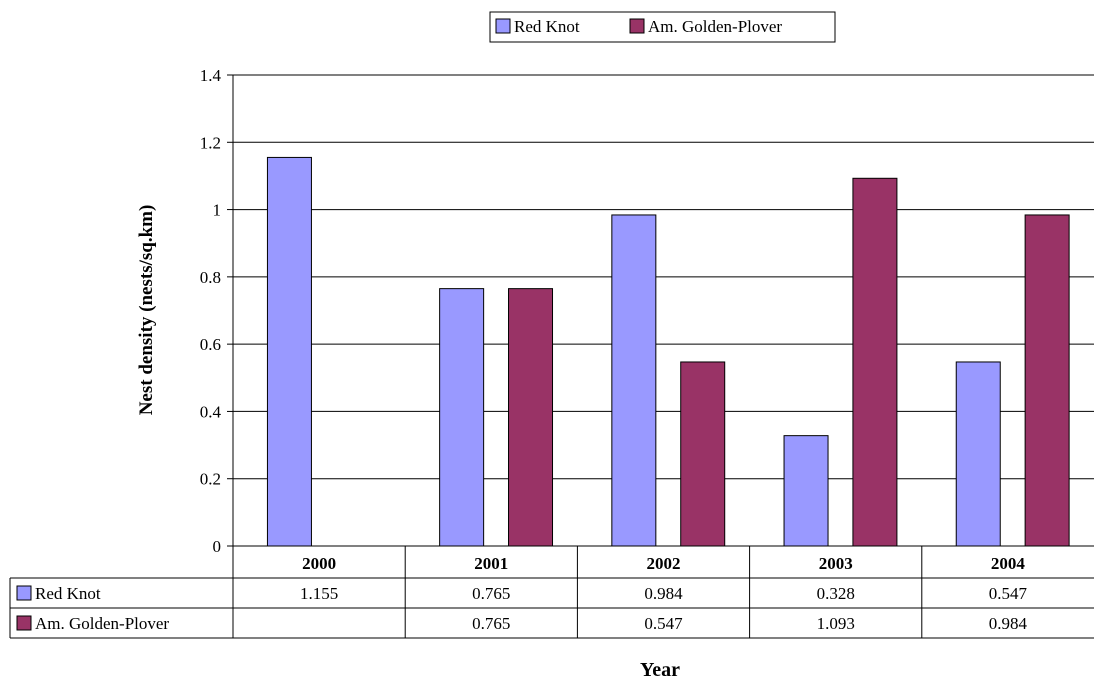  What do you see at coordinates (211, 411) in the screenshot?
I see `y-tick-label: 0.4` at bounding box center [211, 411].